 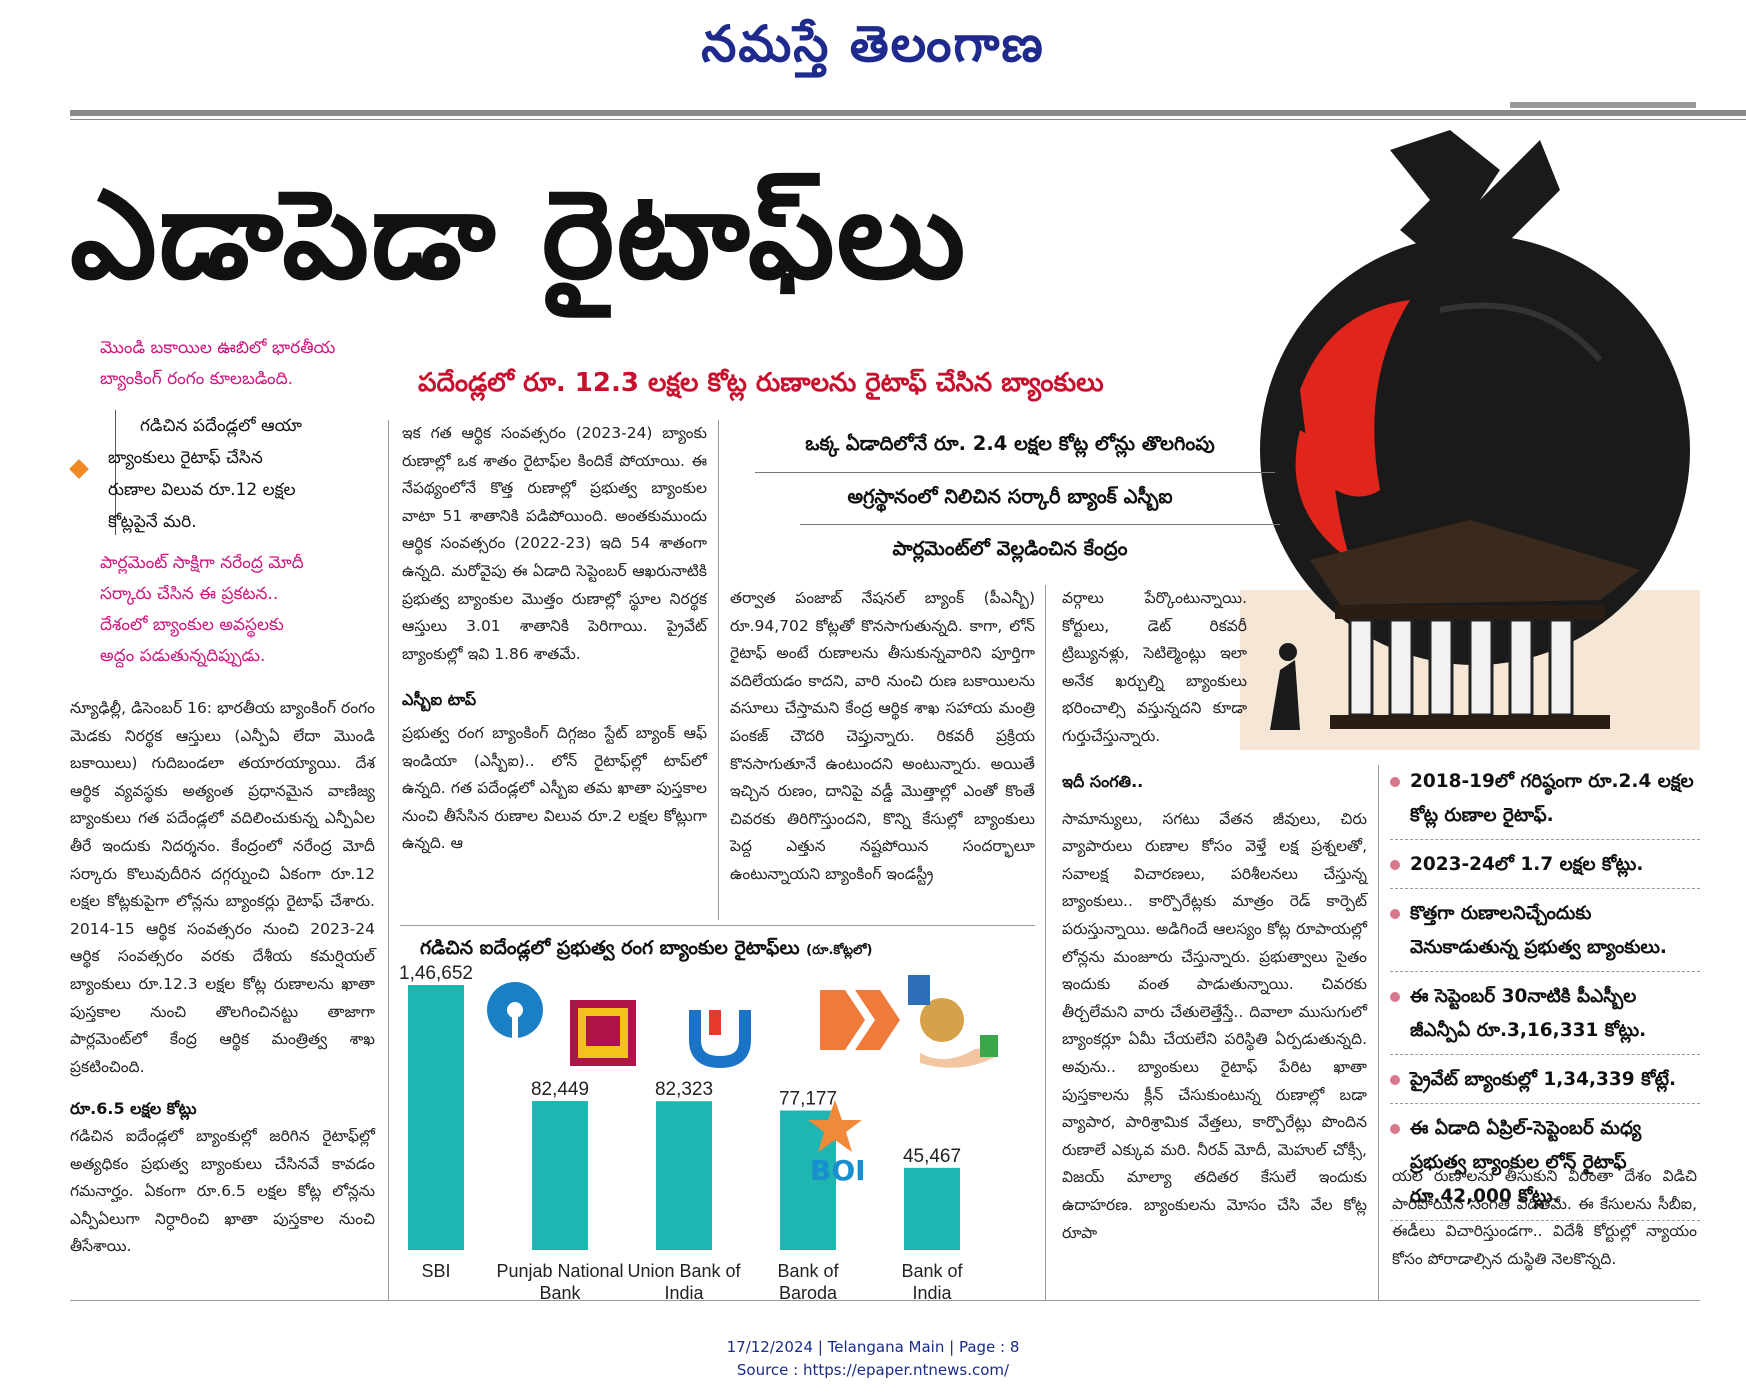 What do you see at coordinates (838, 1170) in the screenshot?
I see `boi-logo-text: BOI` at bounding box center [838, 1170].